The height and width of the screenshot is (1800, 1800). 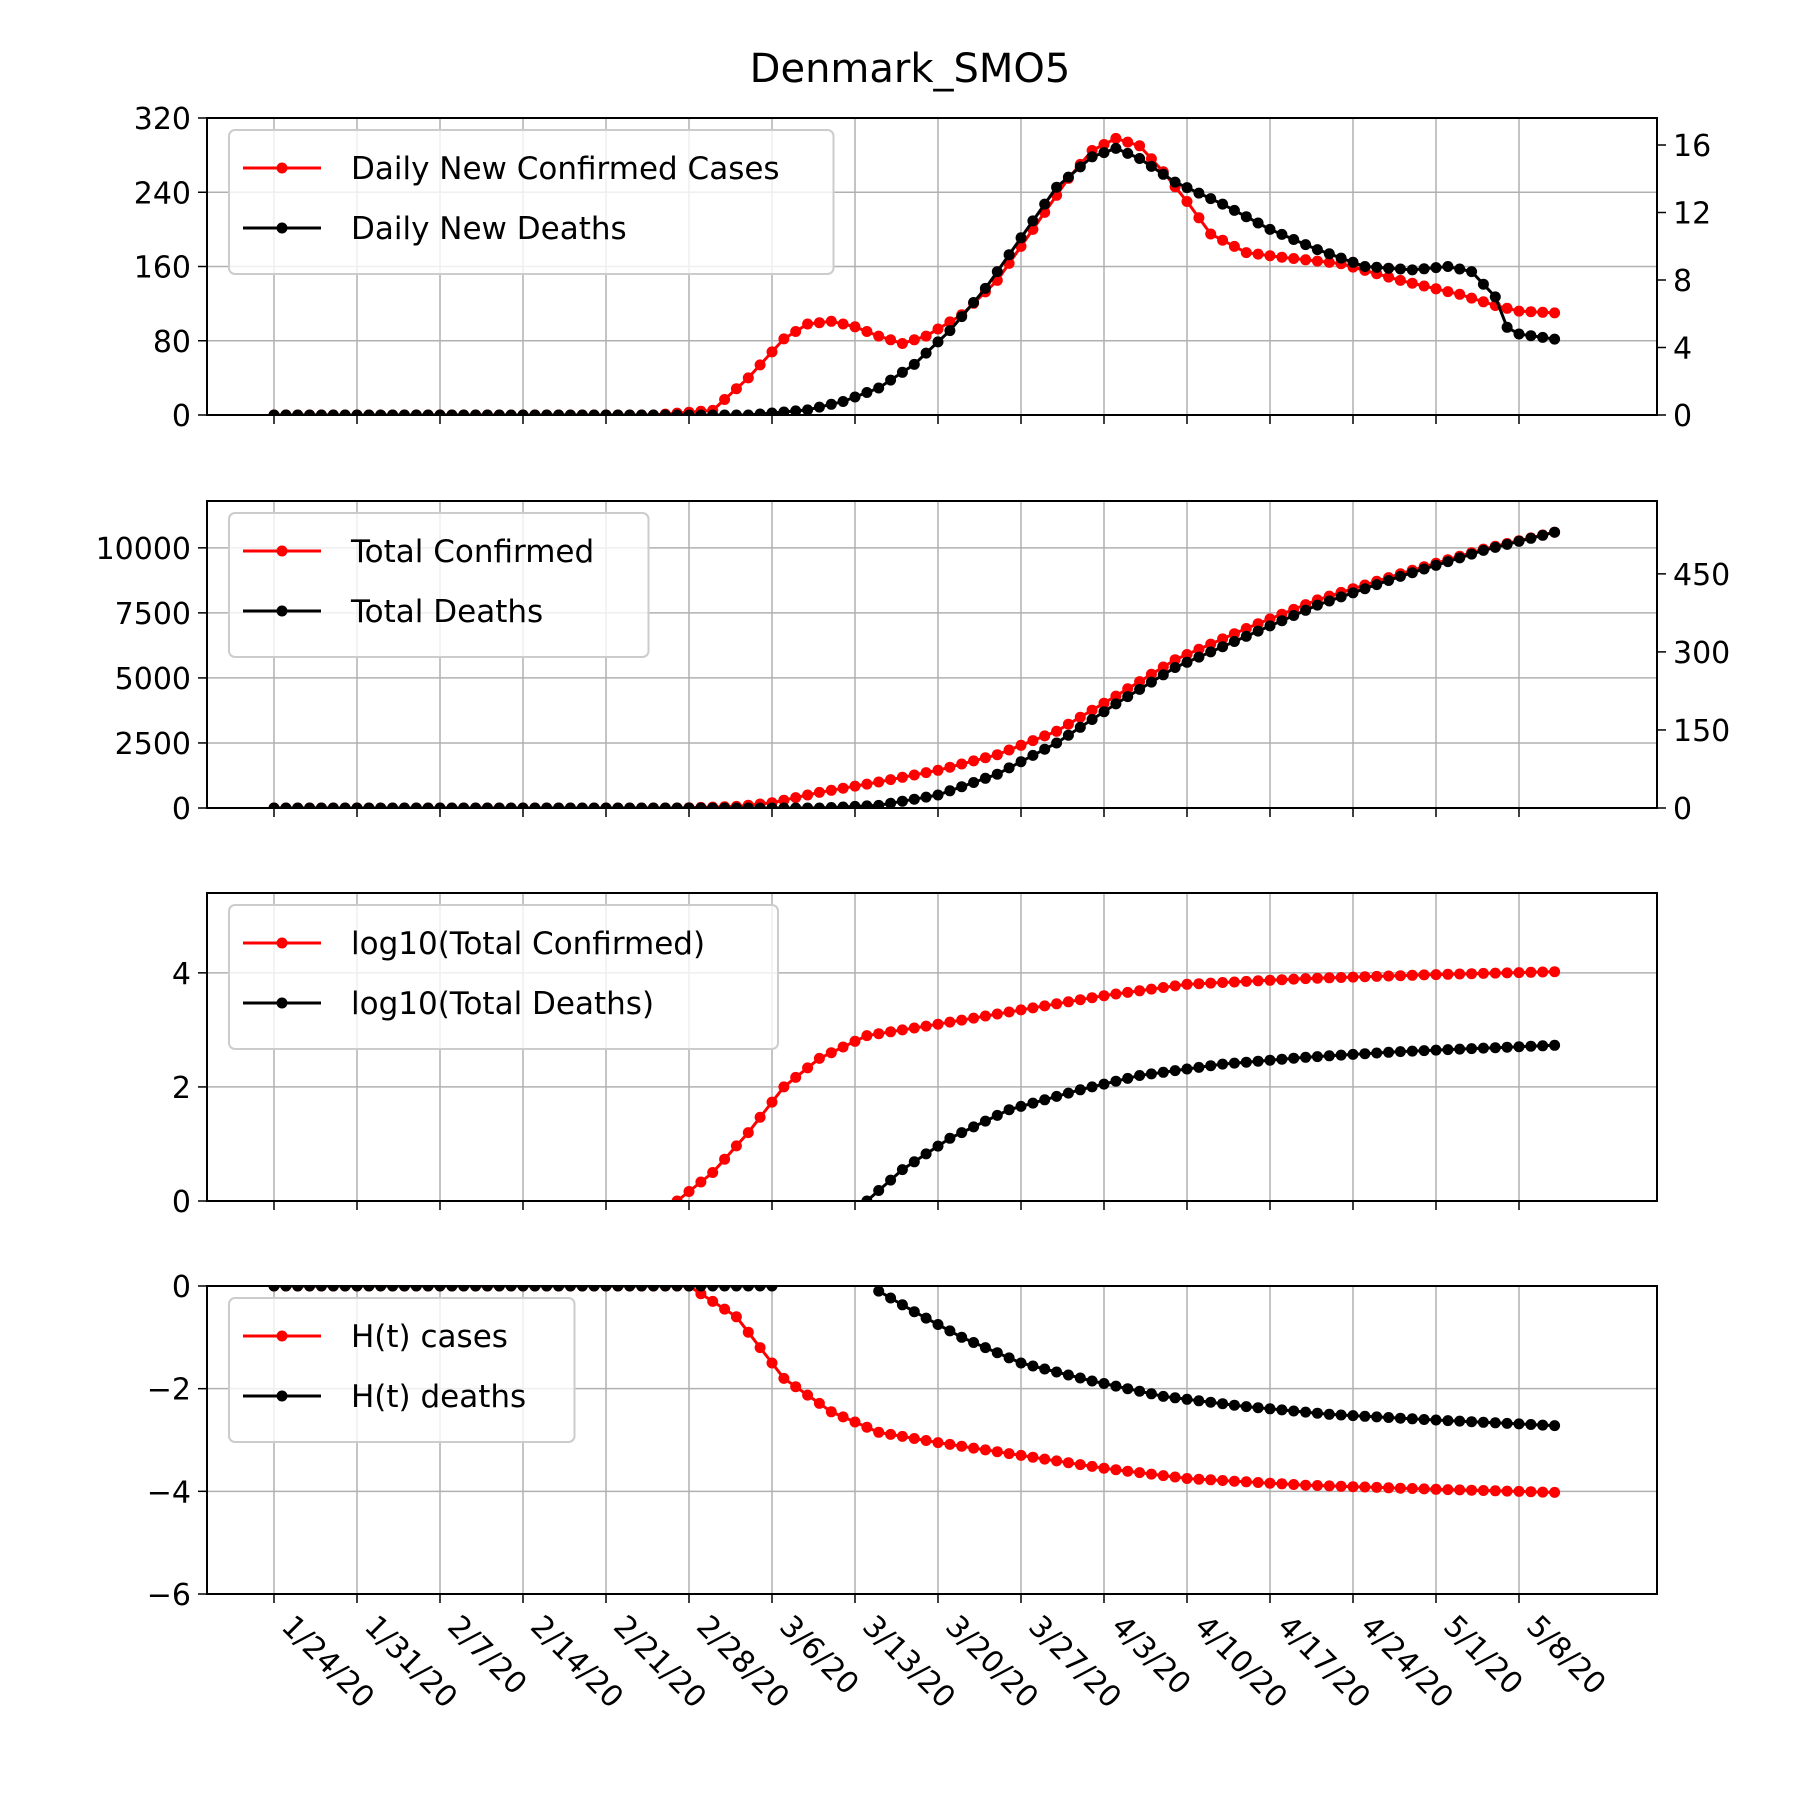 What do you see at coordinates (162, 268) in the screenshot?
I see `y-tick-label-left: 160` at bounding box center [162, 268].